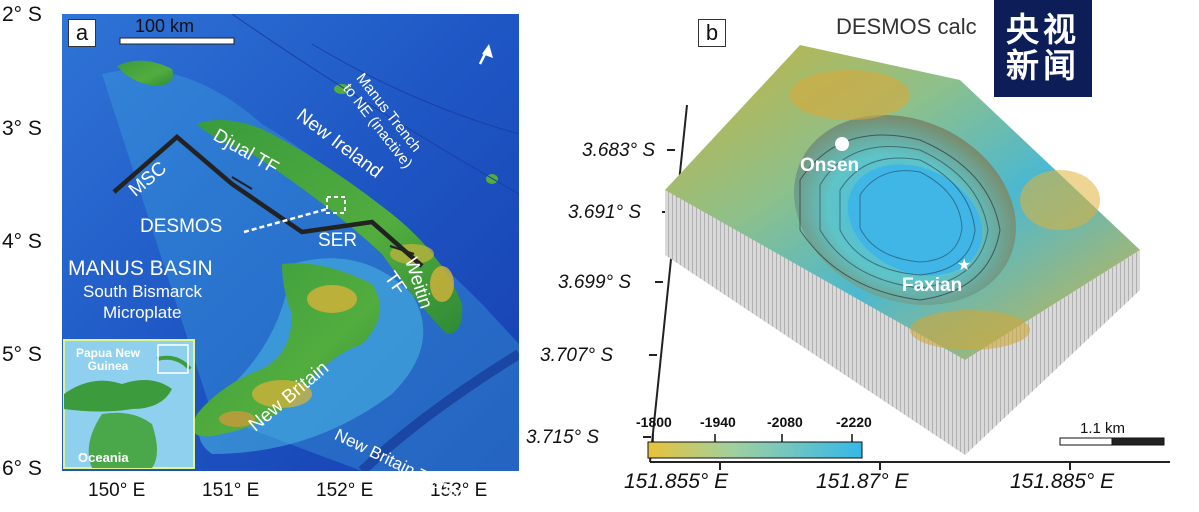  I want to click on lon-label-153e: 153° E, so click(459, 490).